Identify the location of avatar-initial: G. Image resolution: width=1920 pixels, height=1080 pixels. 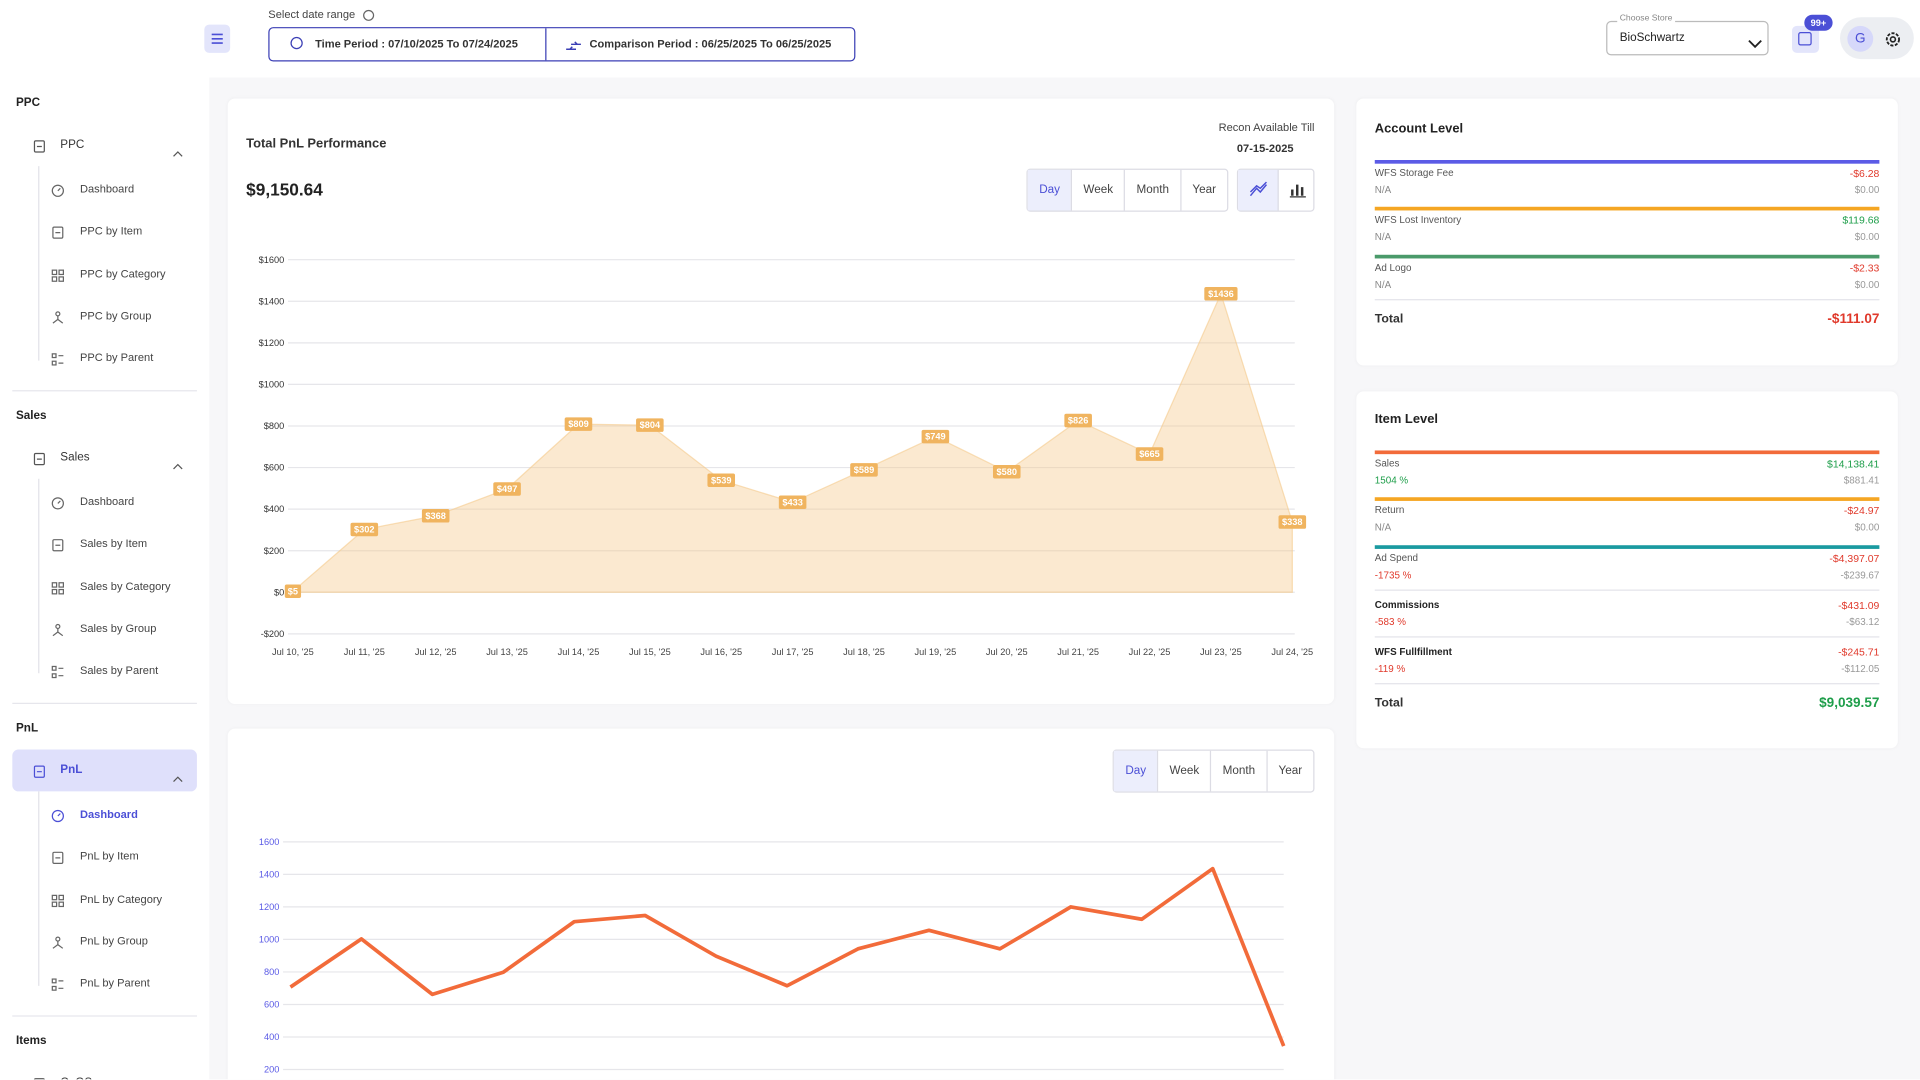
(1860, 38).